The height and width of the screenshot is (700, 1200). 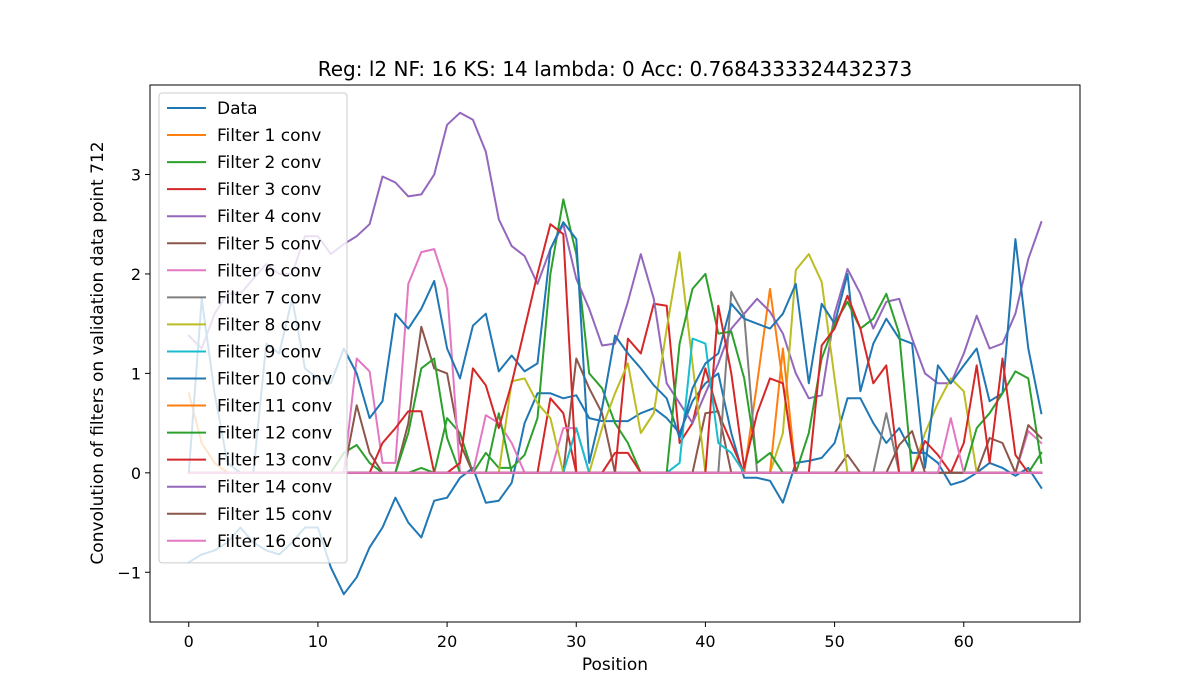 I want to click on y-tick-label: 3, so click(x=136, y=175).